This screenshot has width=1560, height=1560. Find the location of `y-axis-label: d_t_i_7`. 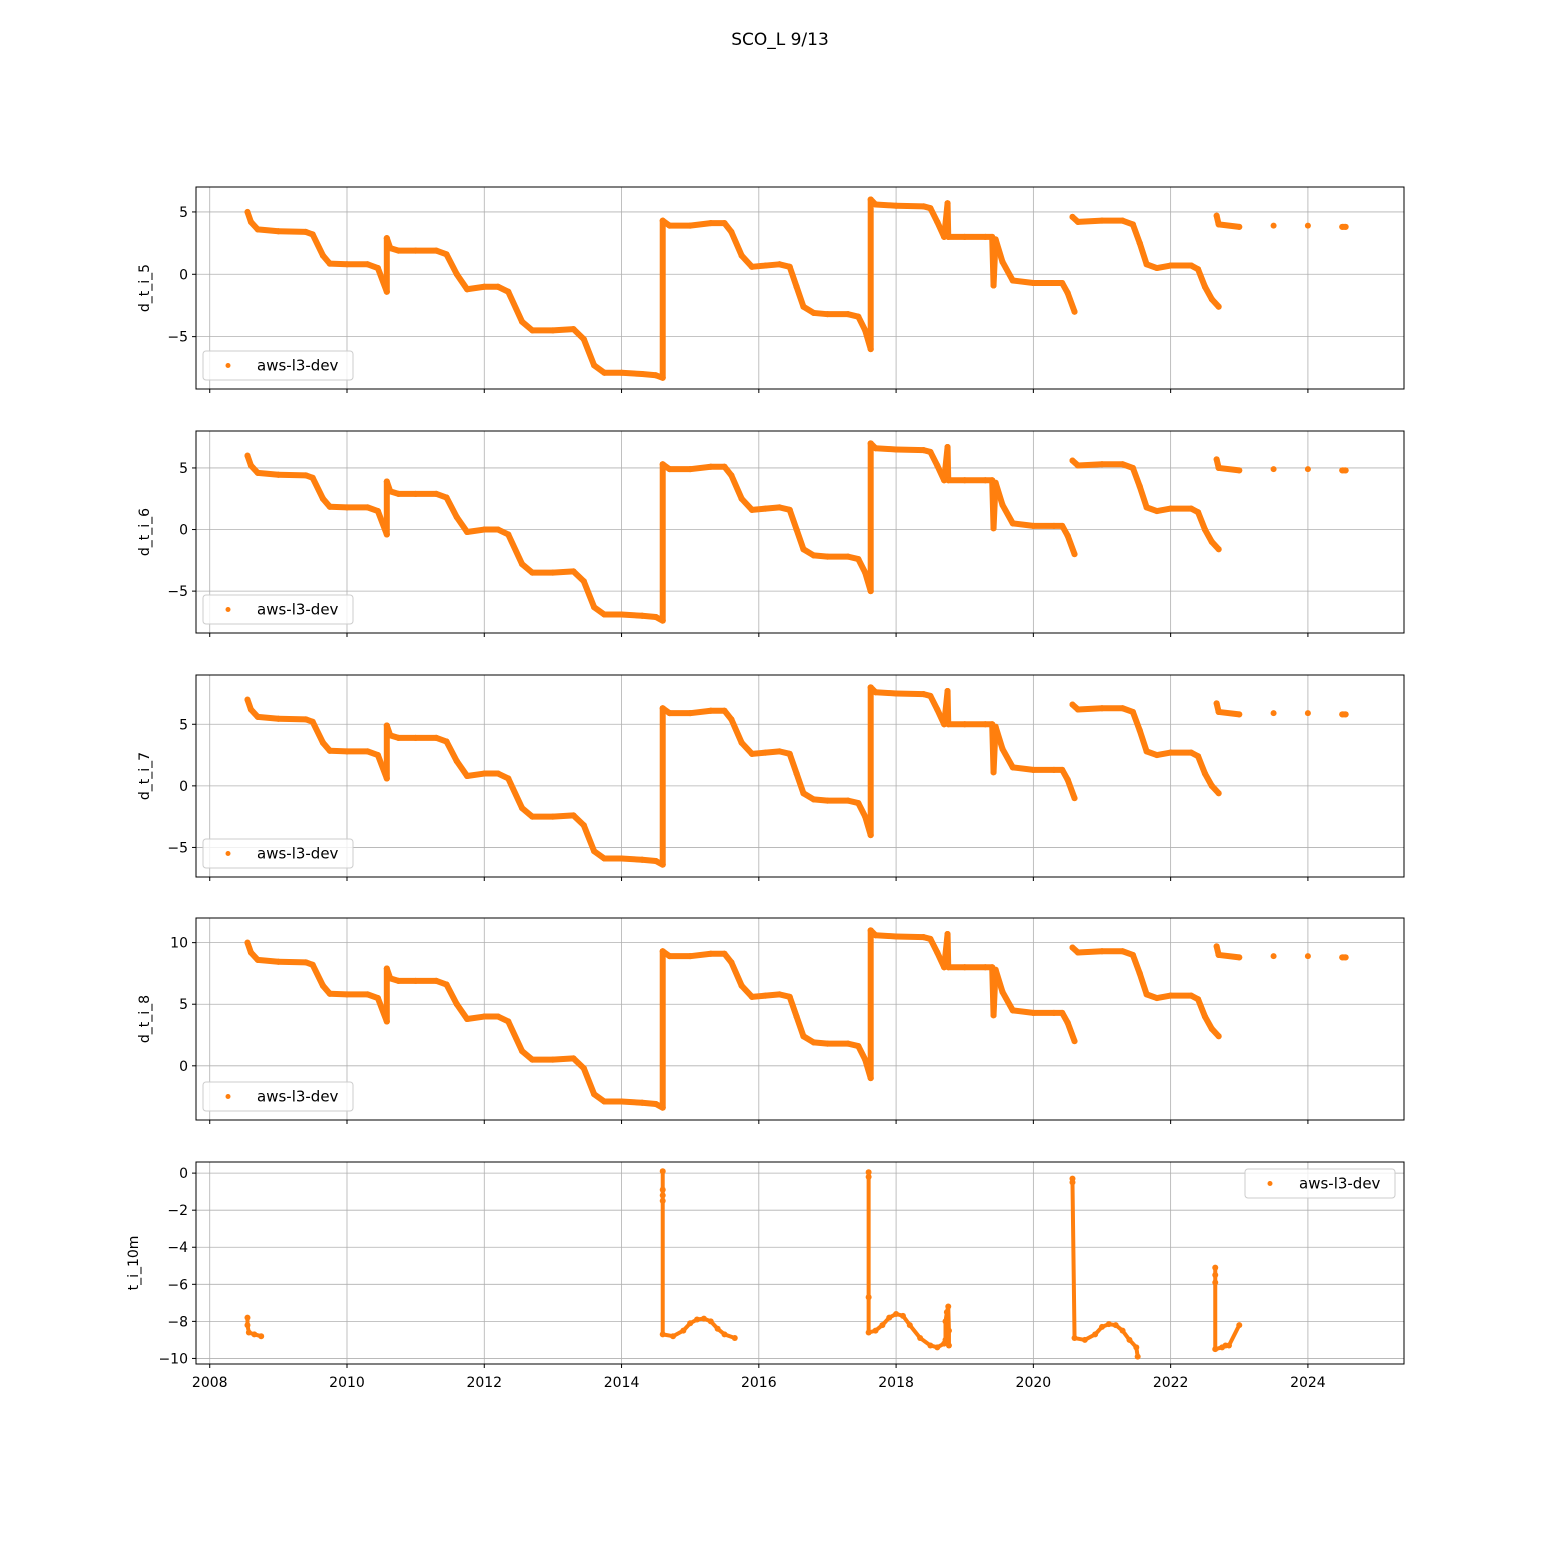

y-axis-label: d_t_i_7 is located at coordinates (145, 776).